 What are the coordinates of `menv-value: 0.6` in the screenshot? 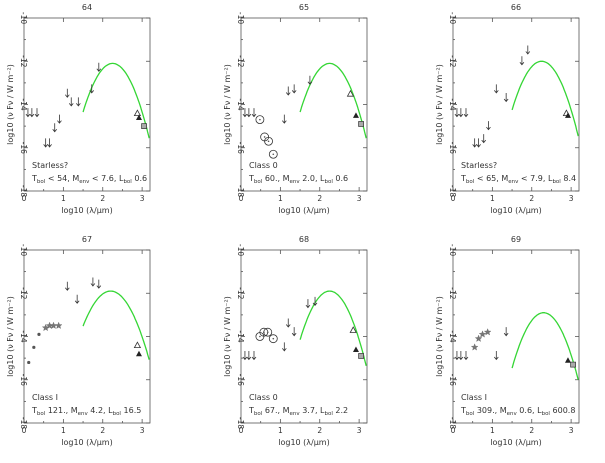 It's located at (524, 410).